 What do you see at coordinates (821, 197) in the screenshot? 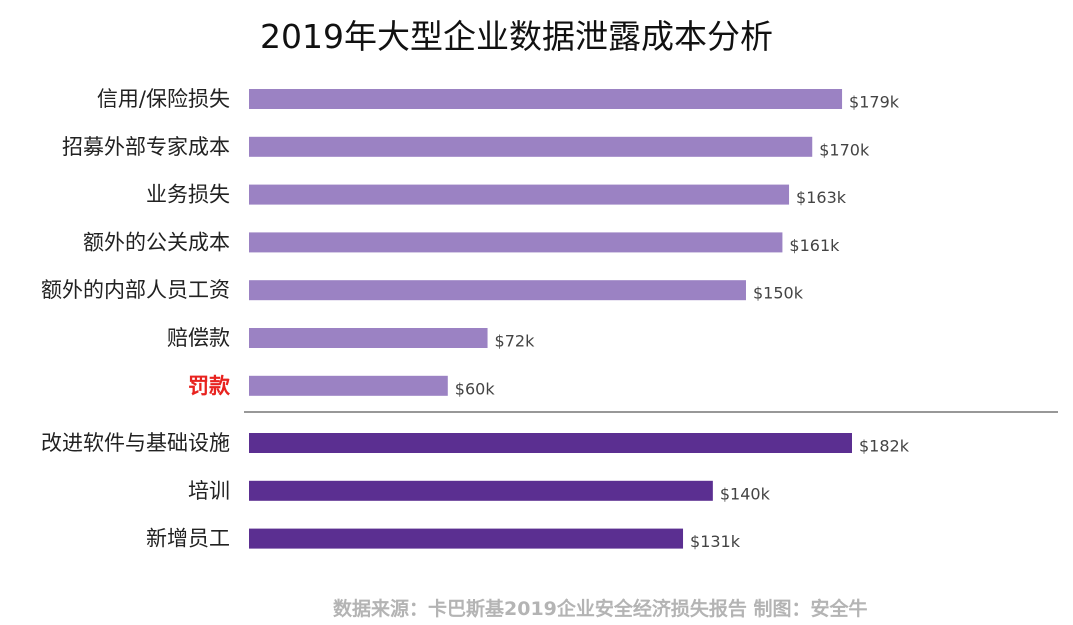
I see `value-label: $163k` at bounding box center [821, 197].